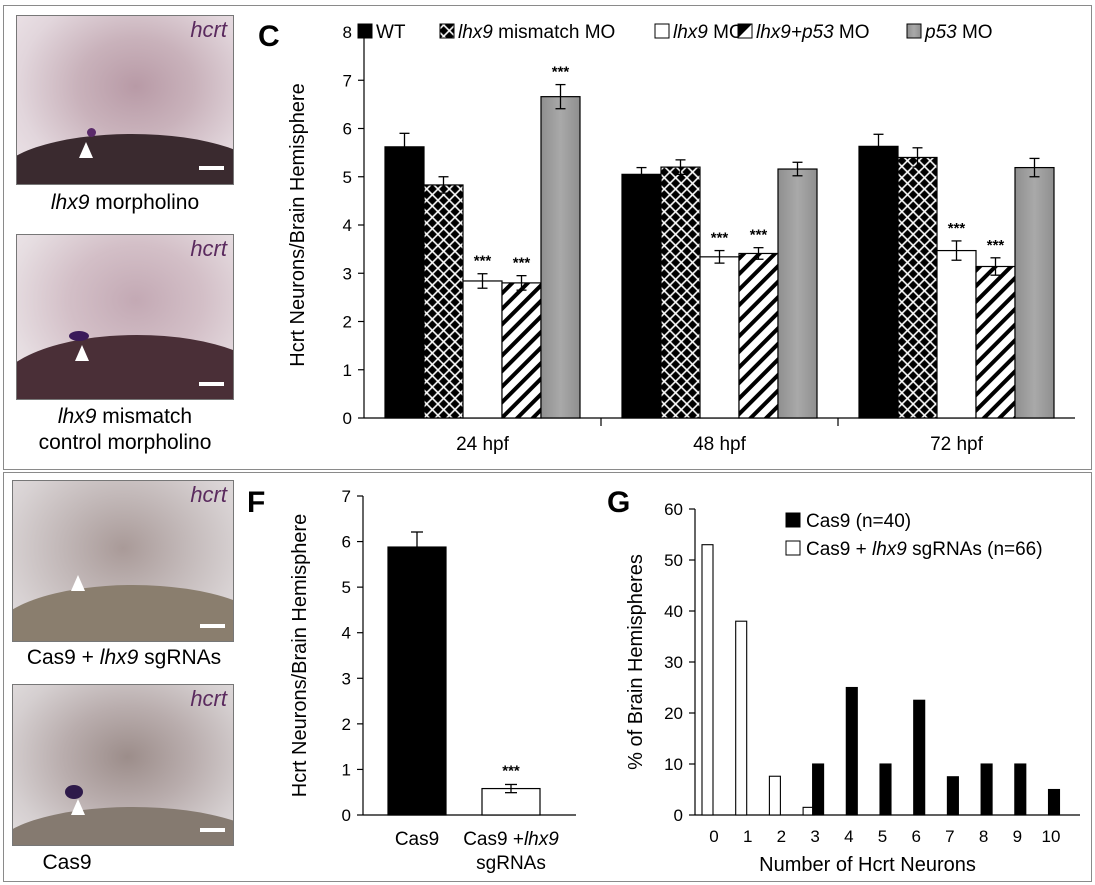  What do you see at coordinates (144, 202) in the screenshot?
I see `panel-a-caption-text: morpholino` at bounding box center [144, 202].